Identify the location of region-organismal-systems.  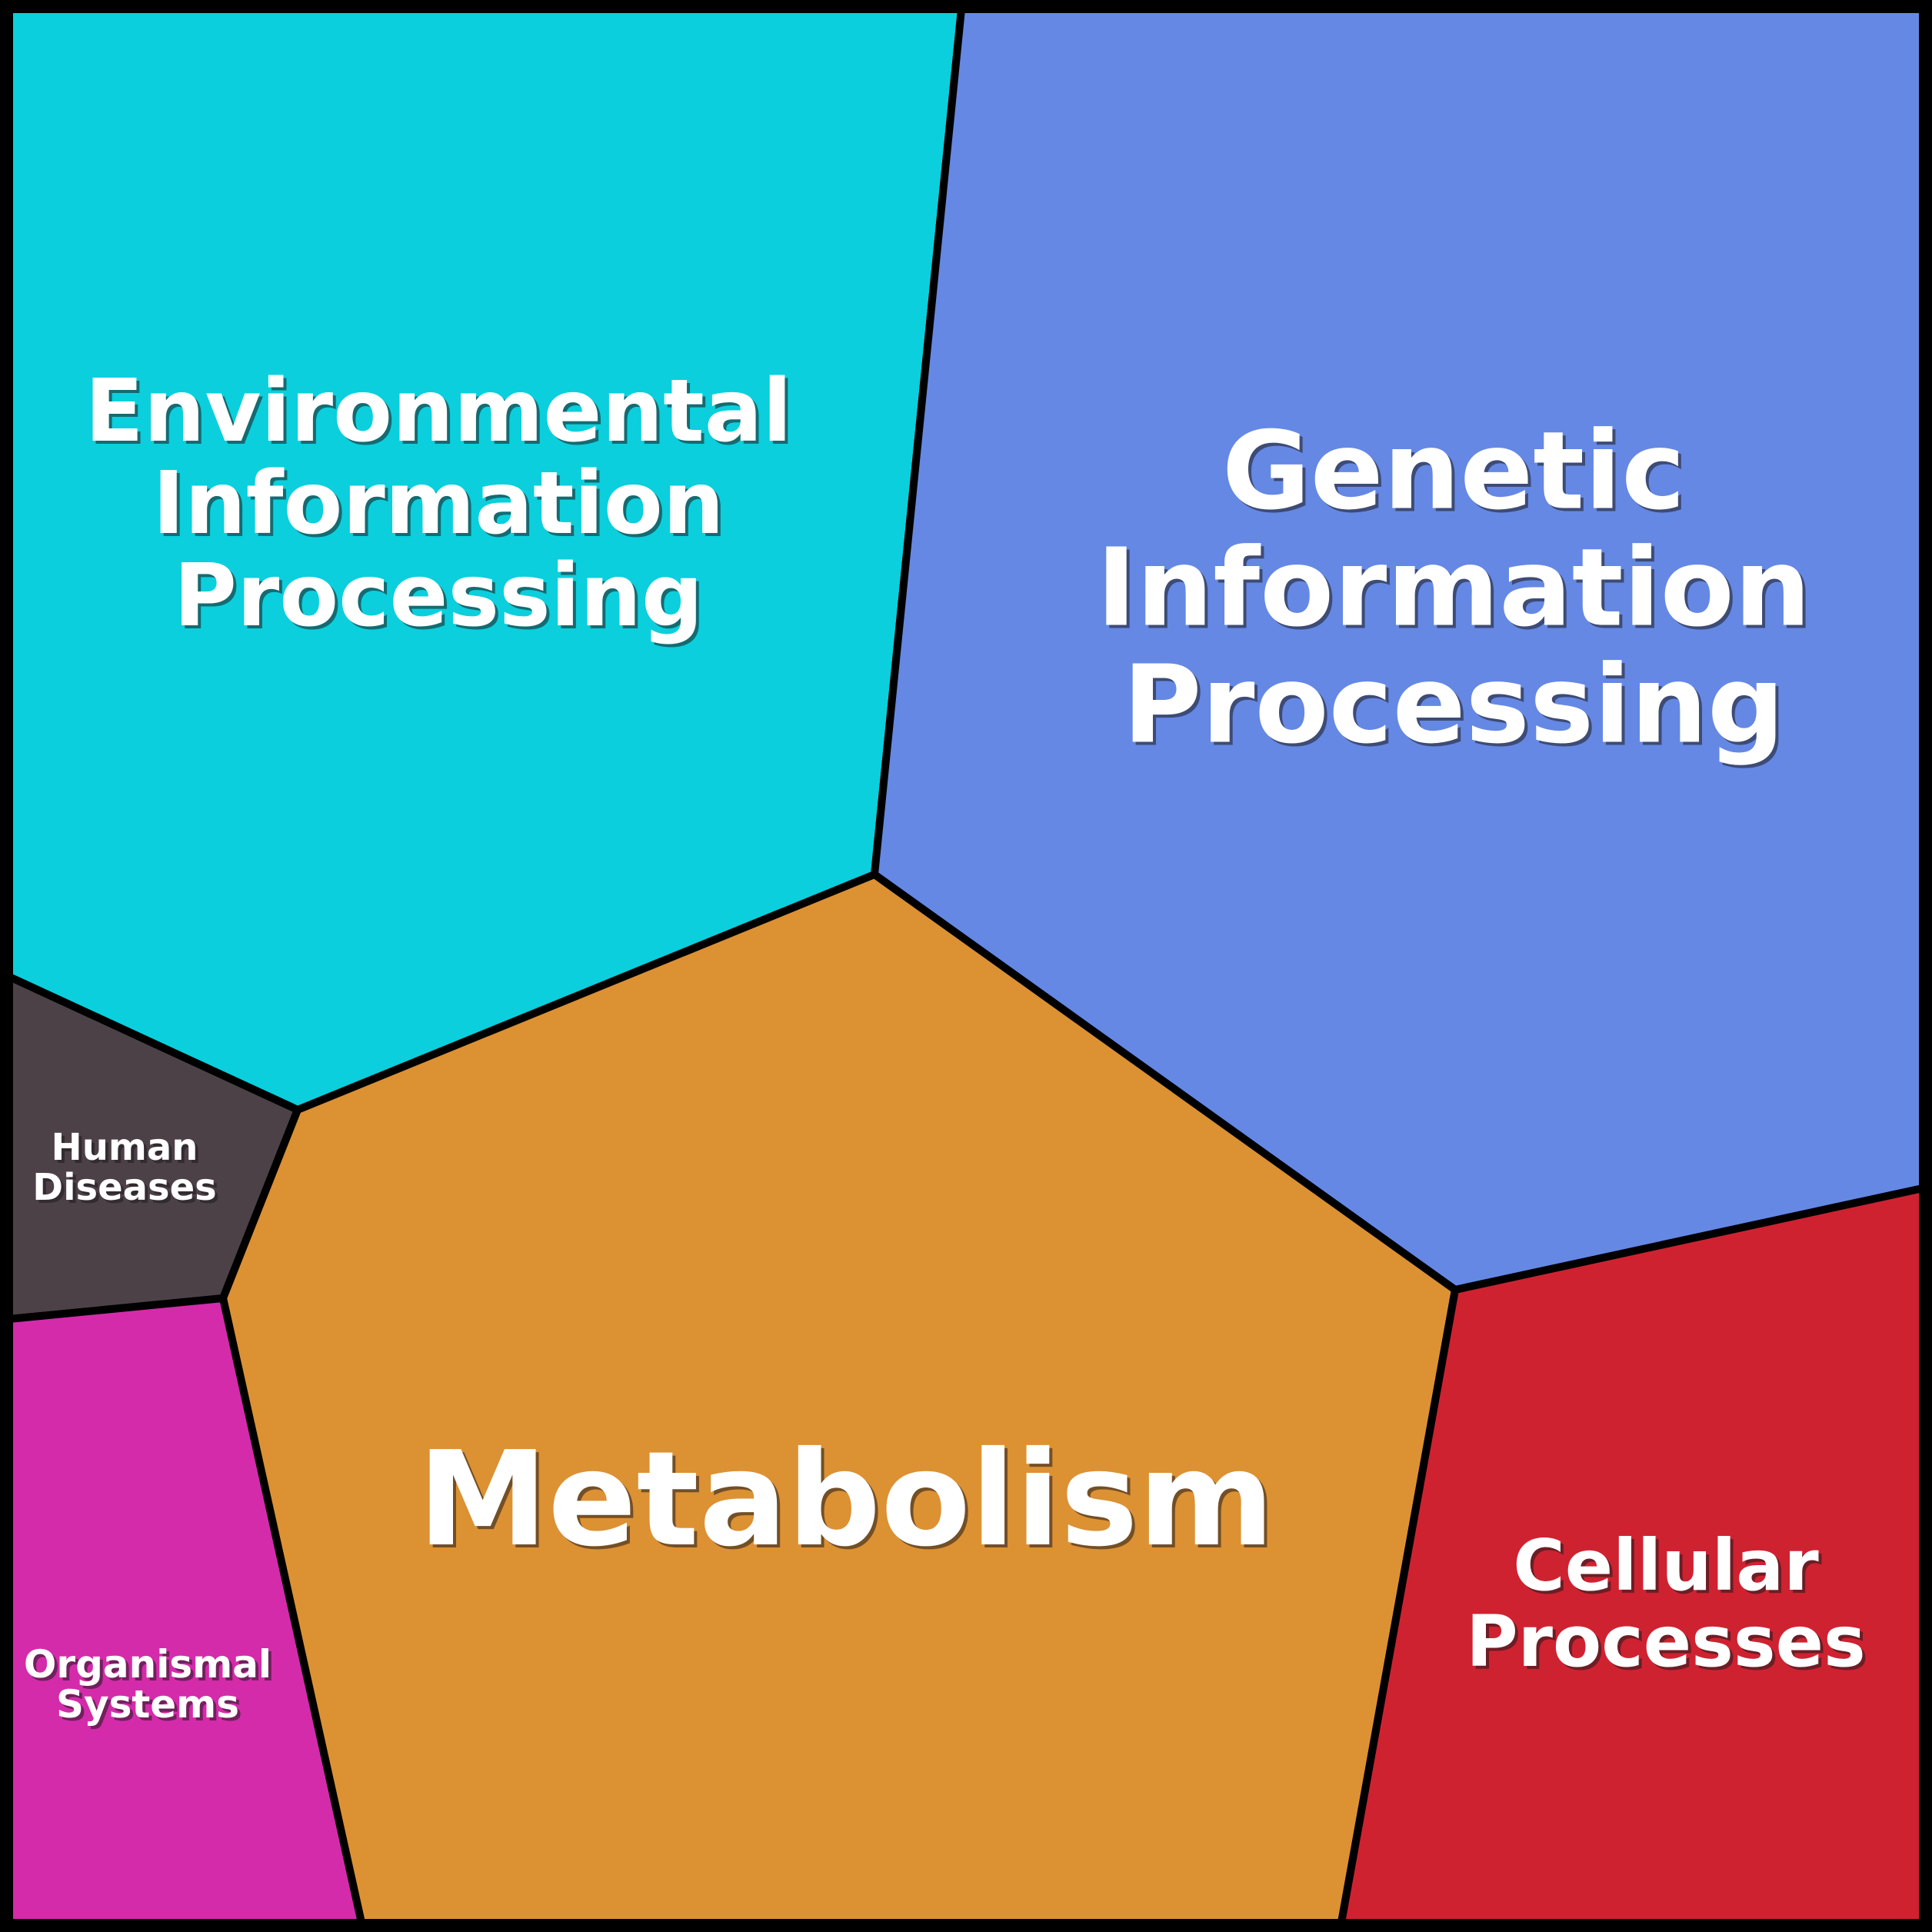
(185, 1610).